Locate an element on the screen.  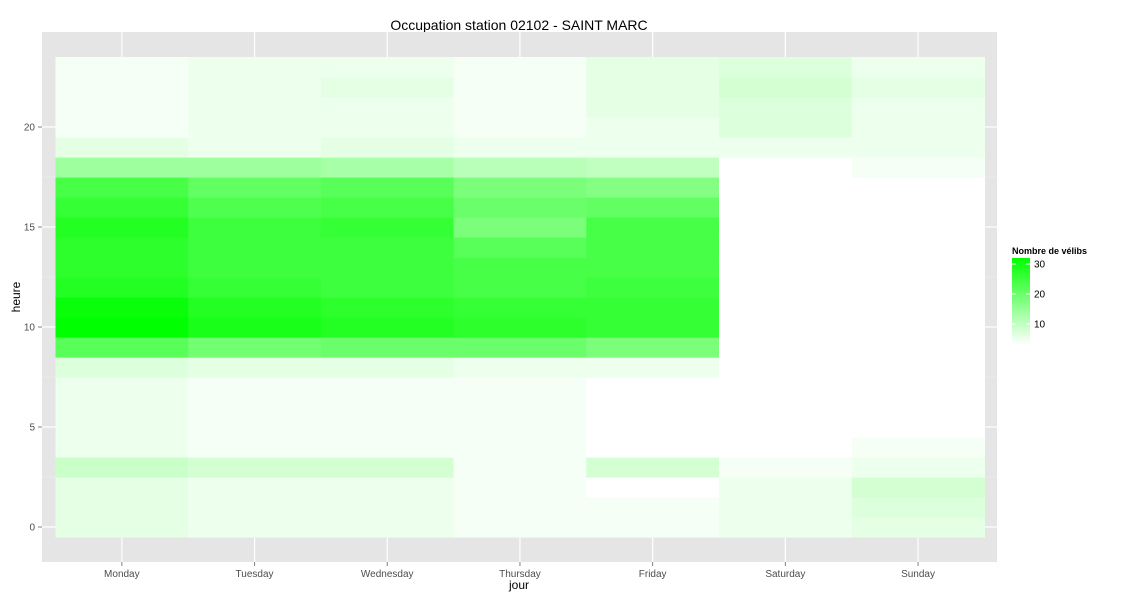
y-tick-label: 10 is located at coordinates (30, 328).